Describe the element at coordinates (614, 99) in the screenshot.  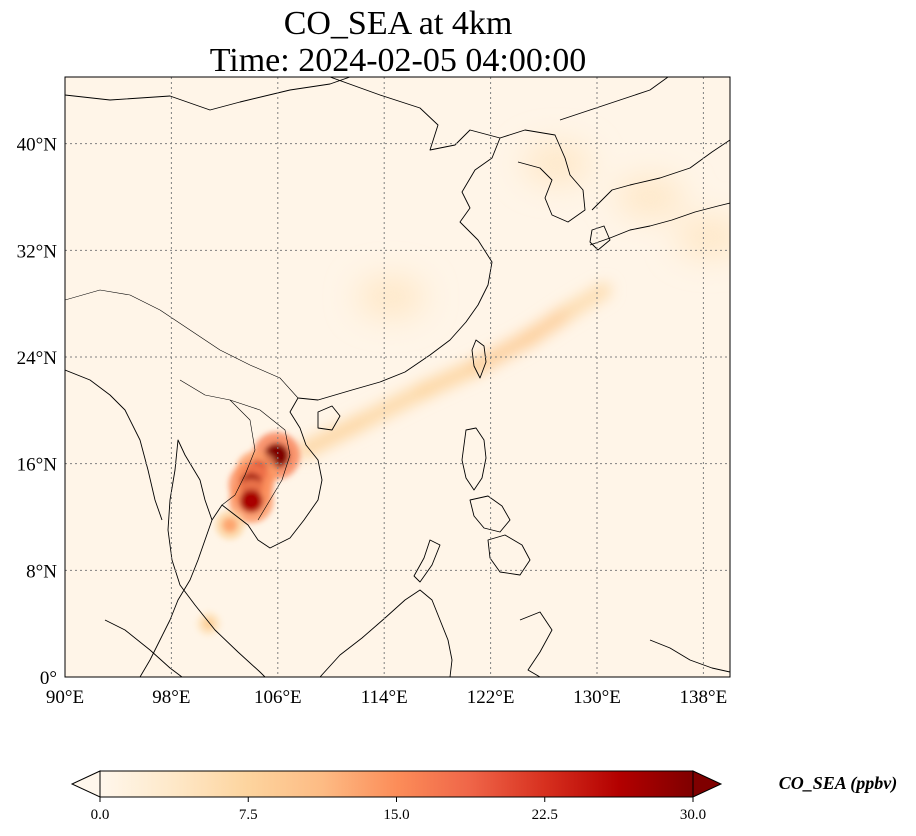
I see `russia-coast` at that location.